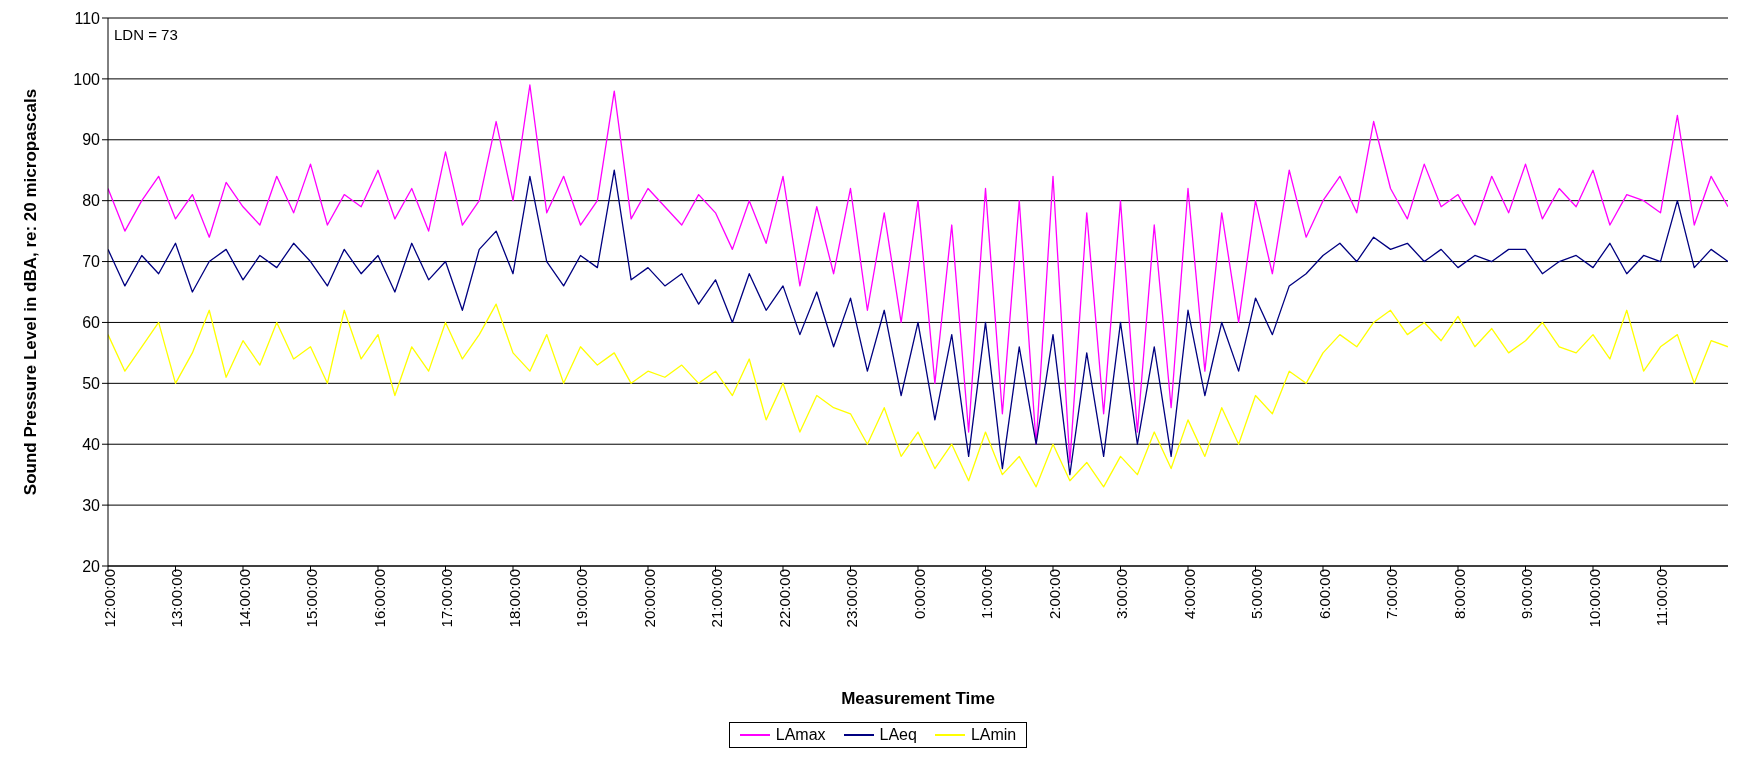  What do you see at coordinates (1594, 598) in the screenshot?
I see `x-tick-label: 10:00:00` at bounding box center [1594, 598].